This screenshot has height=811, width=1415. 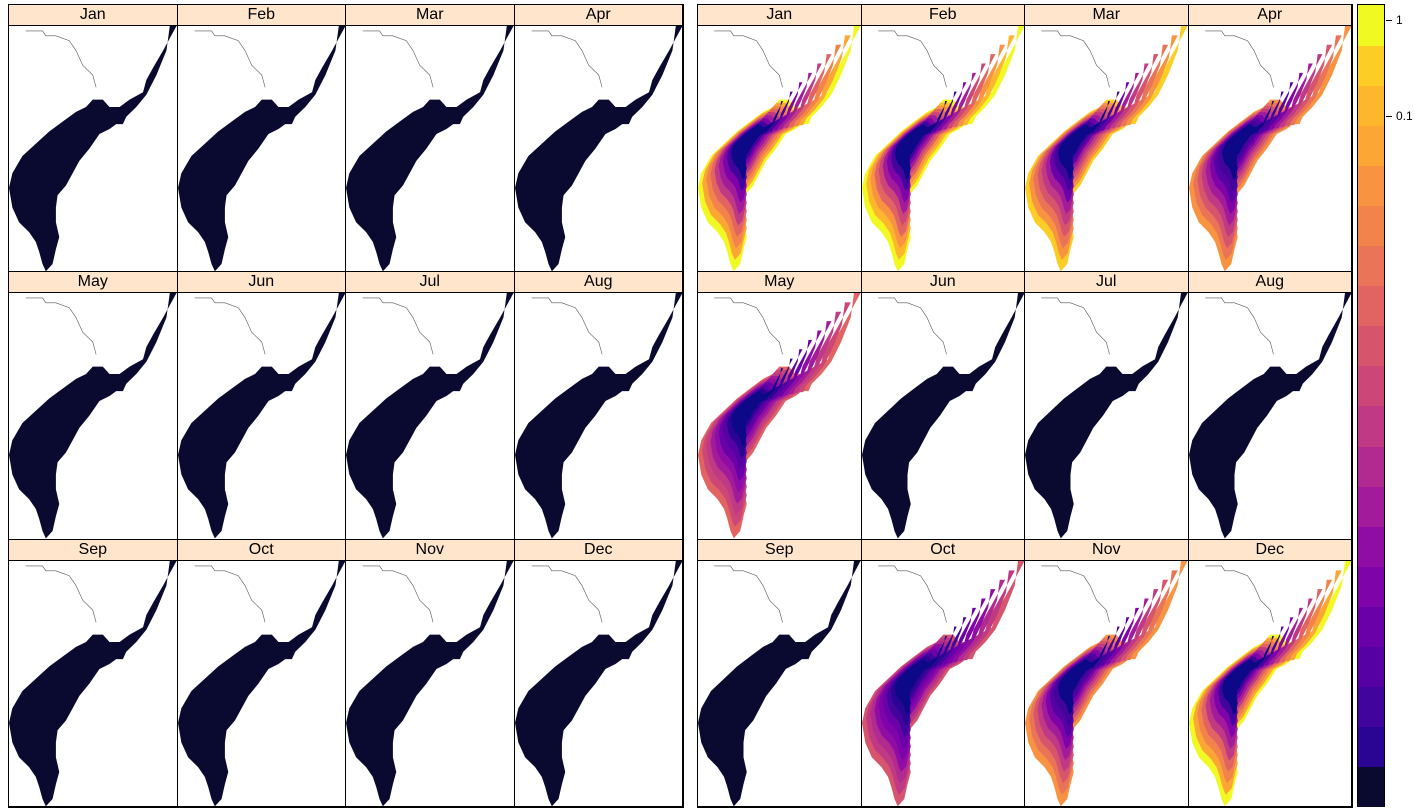 I want to click on panel-strip-label: Sep, so click(x=779, y=550).